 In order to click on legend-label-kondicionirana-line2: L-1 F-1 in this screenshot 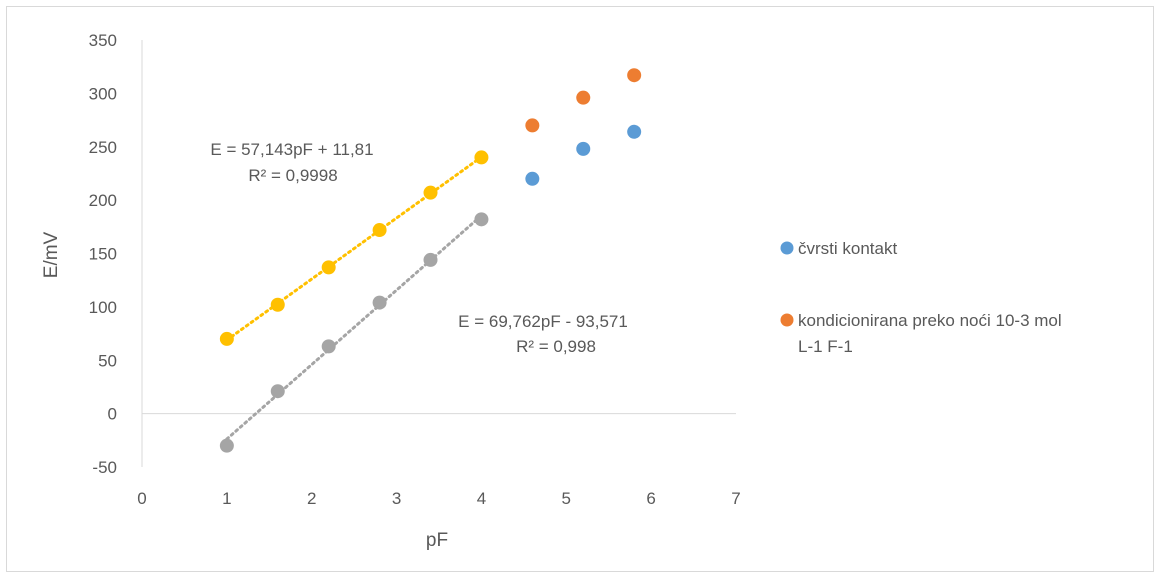, I will do `click(825, 346)`.